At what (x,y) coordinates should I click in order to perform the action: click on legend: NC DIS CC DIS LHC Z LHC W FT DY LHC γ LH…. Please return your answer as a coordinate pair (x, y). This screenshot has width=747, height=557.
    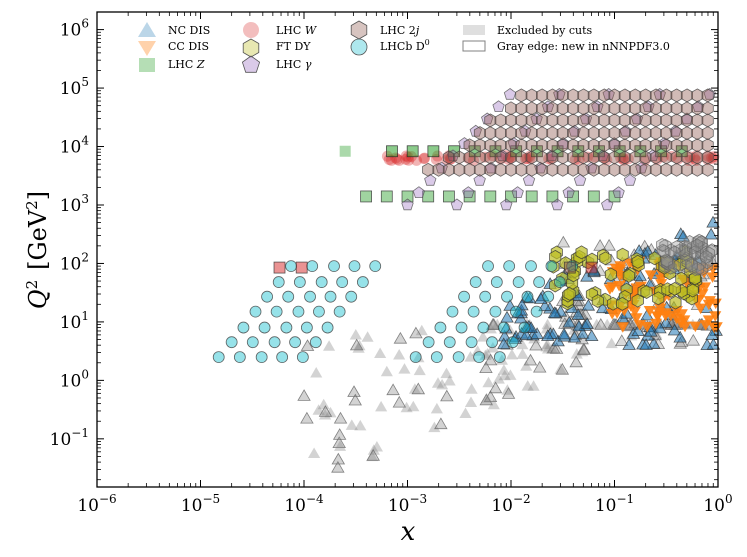
    Looking at the image, I should click on (404, 46).